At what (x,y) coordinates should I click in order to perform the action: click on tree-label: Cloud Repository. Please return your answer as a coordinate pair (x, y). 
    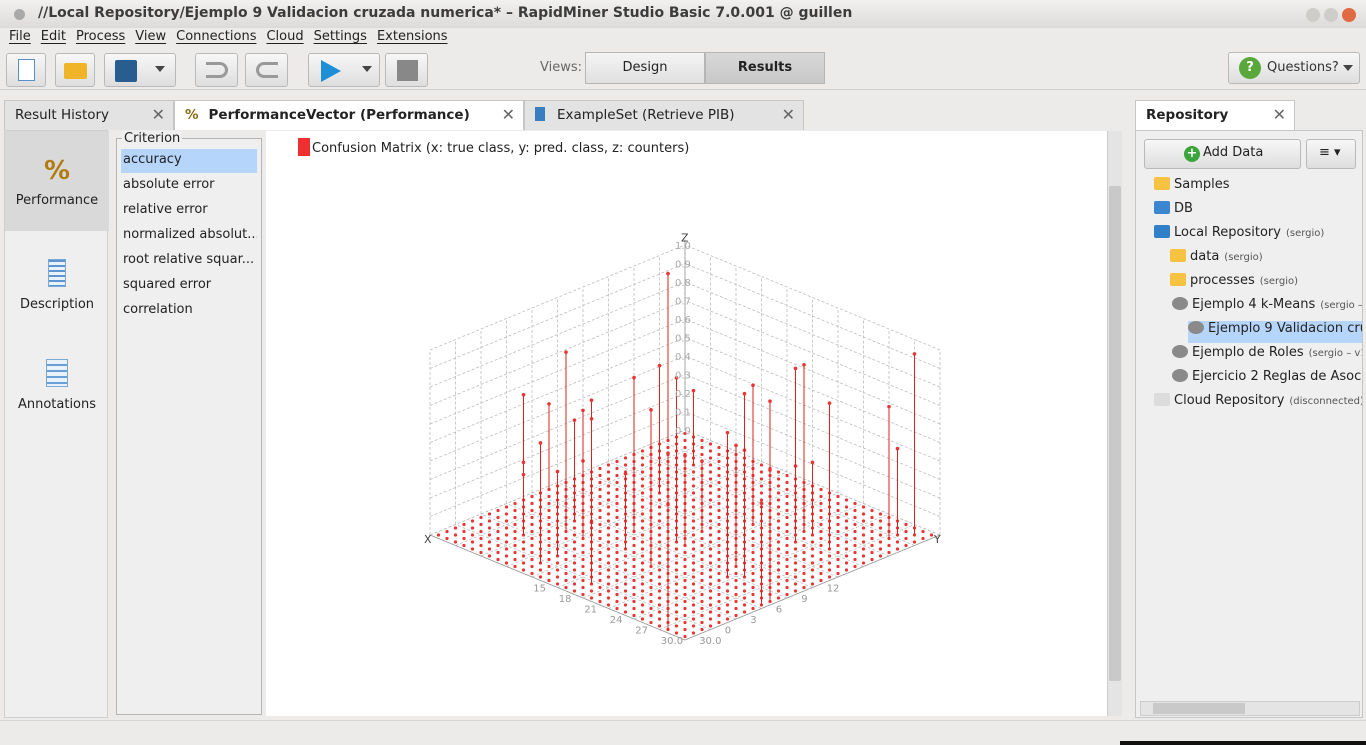
    Looking at the image, I should click on (1229, 400).